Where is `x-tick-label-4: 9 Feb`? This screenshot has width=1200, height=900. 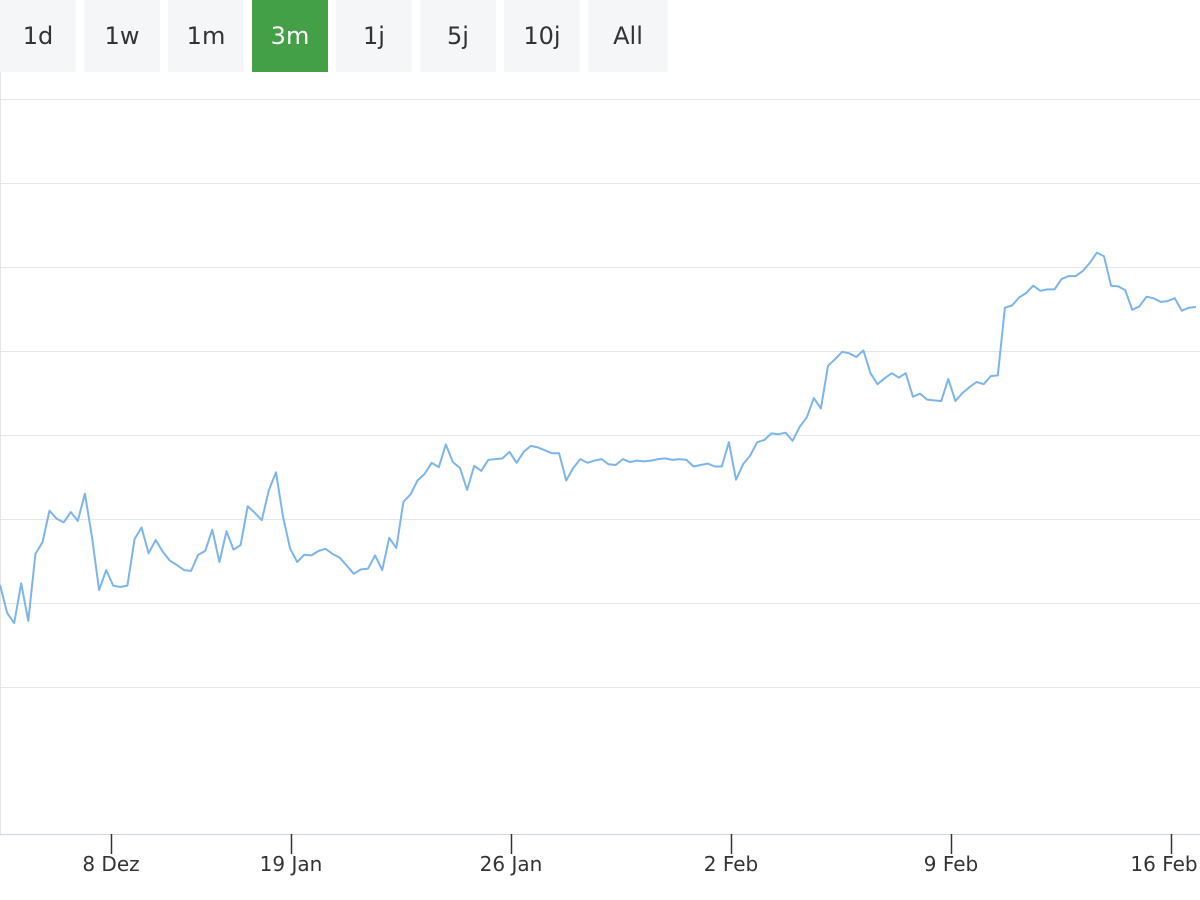
x-tick-label-4: 9 Feb is located at coordinates (951, 864).